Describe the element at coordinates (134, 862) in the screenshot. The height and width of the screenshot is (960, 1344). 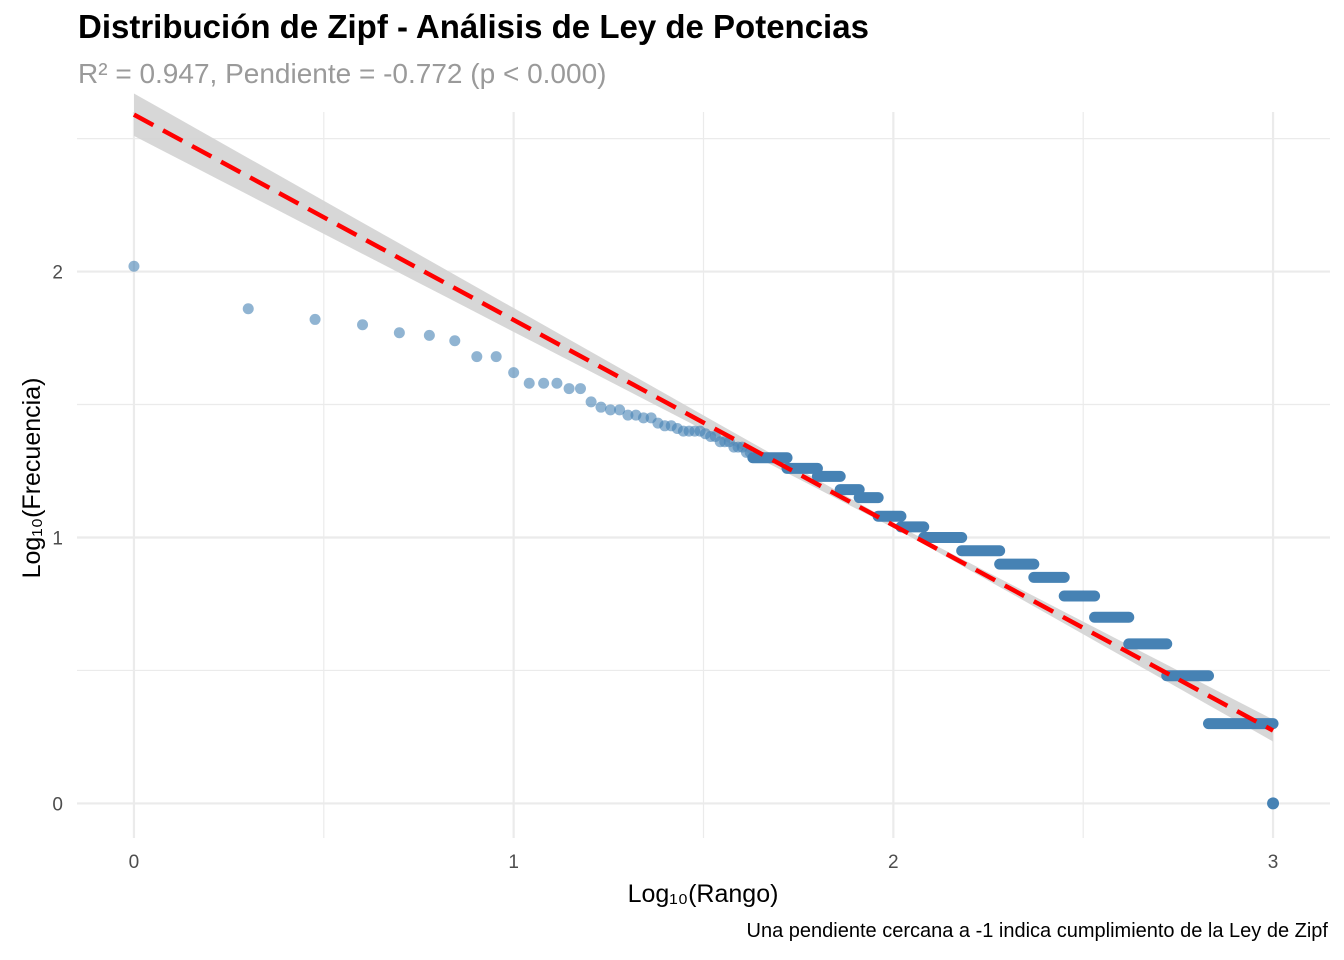
I see `x-tick-label: 0` at that location.